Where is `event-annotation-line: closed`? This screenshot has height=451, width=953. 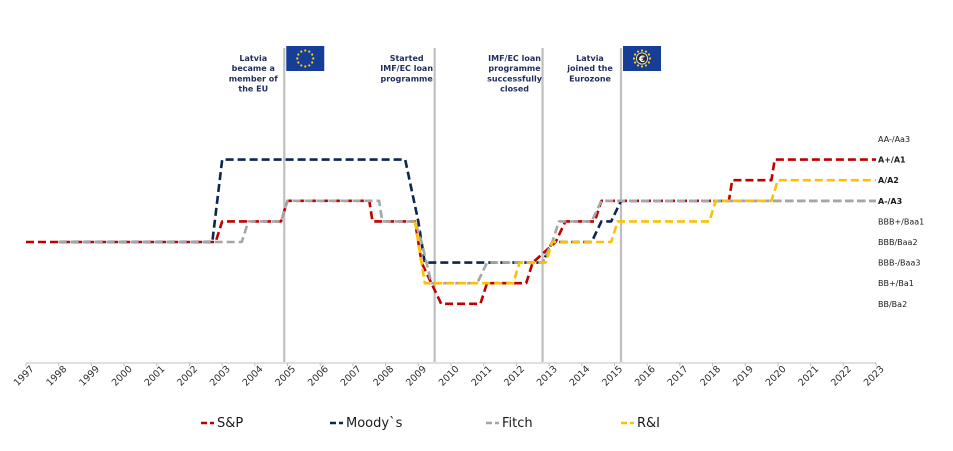 event-annotation-line: closed is located at coordinates (514, 89).